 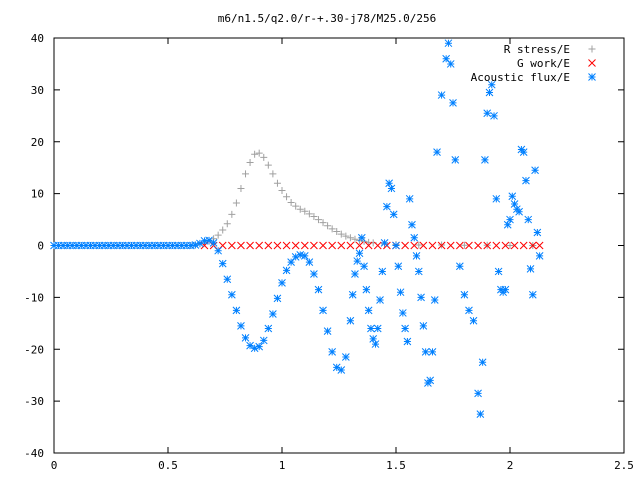 What do you see at coordinates (34, 349) in the screenshot?
I see `y-tick-label: -20` at bounding box center [34, 349].